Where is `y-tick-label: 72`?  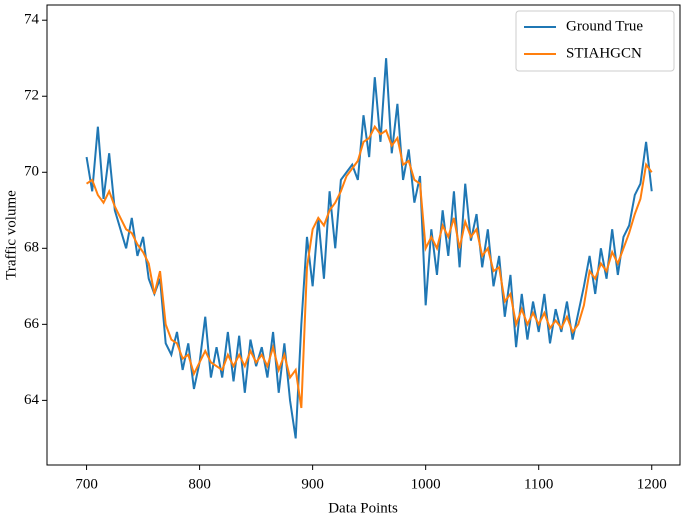
y-tick-label: 72 is located at coordinates (31, 96).